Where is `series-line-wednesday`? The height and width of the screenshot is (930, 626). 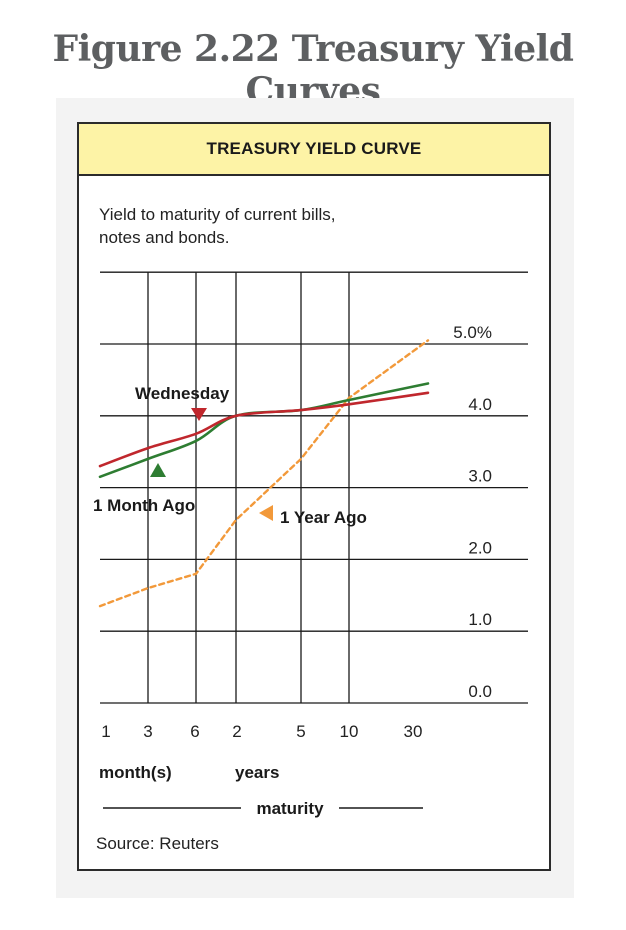
series-line-wednesday is located at coordinates (264, 429).